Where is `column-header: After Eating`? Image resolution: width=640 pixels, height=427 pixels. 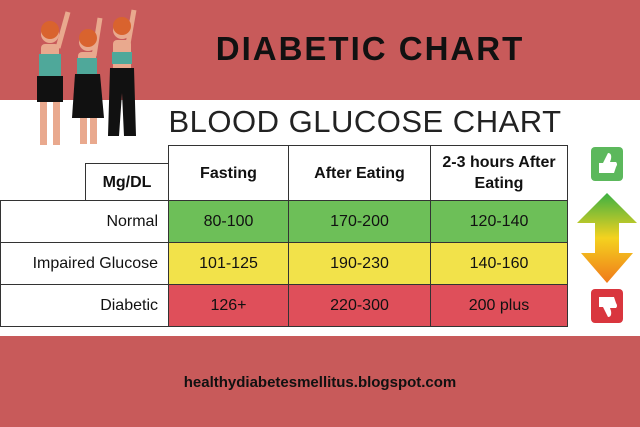 column-header: After Eating is located at coordinates (359, 173).